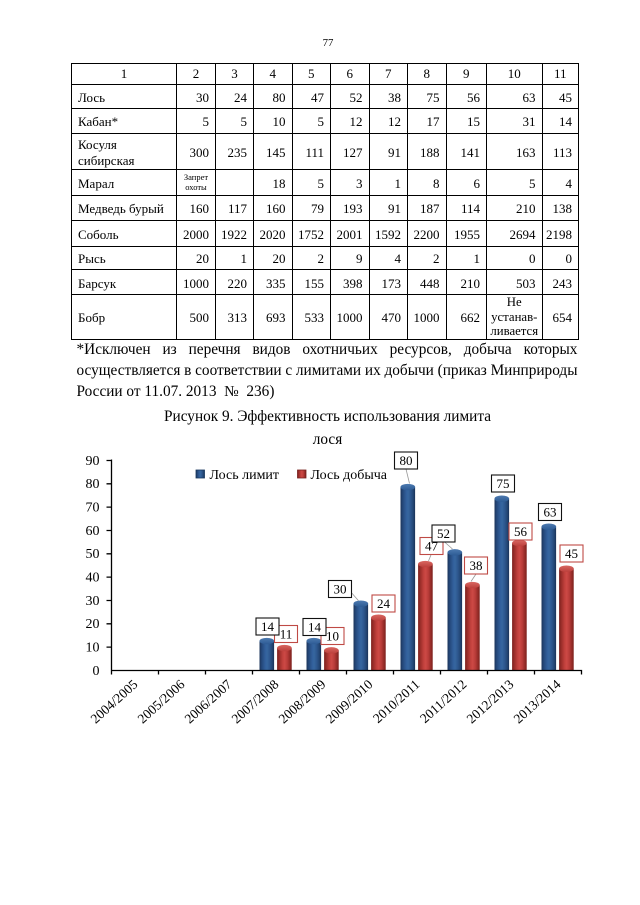  What do you see at coordinates (93, 554) in the screenshot?
I see `svg-text: 50` at bounding box center [93, 554].